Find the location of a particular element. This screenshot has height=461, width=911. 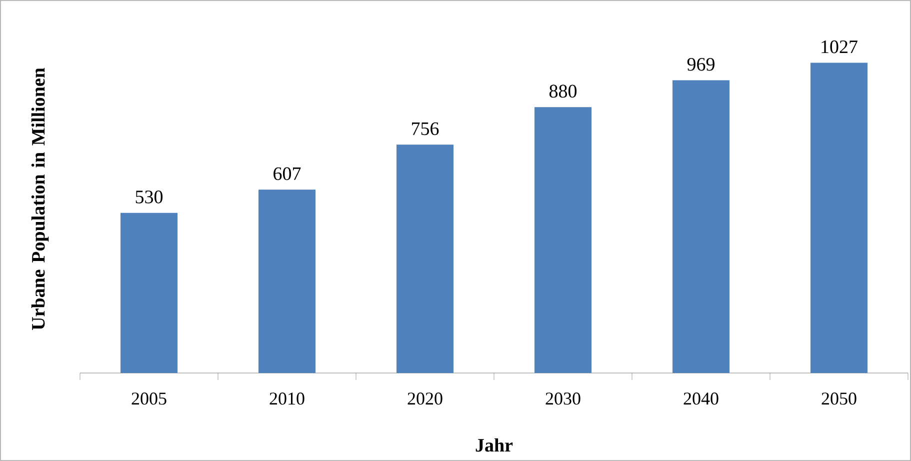

y-axis-title: Urbane Population in Millionen is located at coordinates (40, 199).